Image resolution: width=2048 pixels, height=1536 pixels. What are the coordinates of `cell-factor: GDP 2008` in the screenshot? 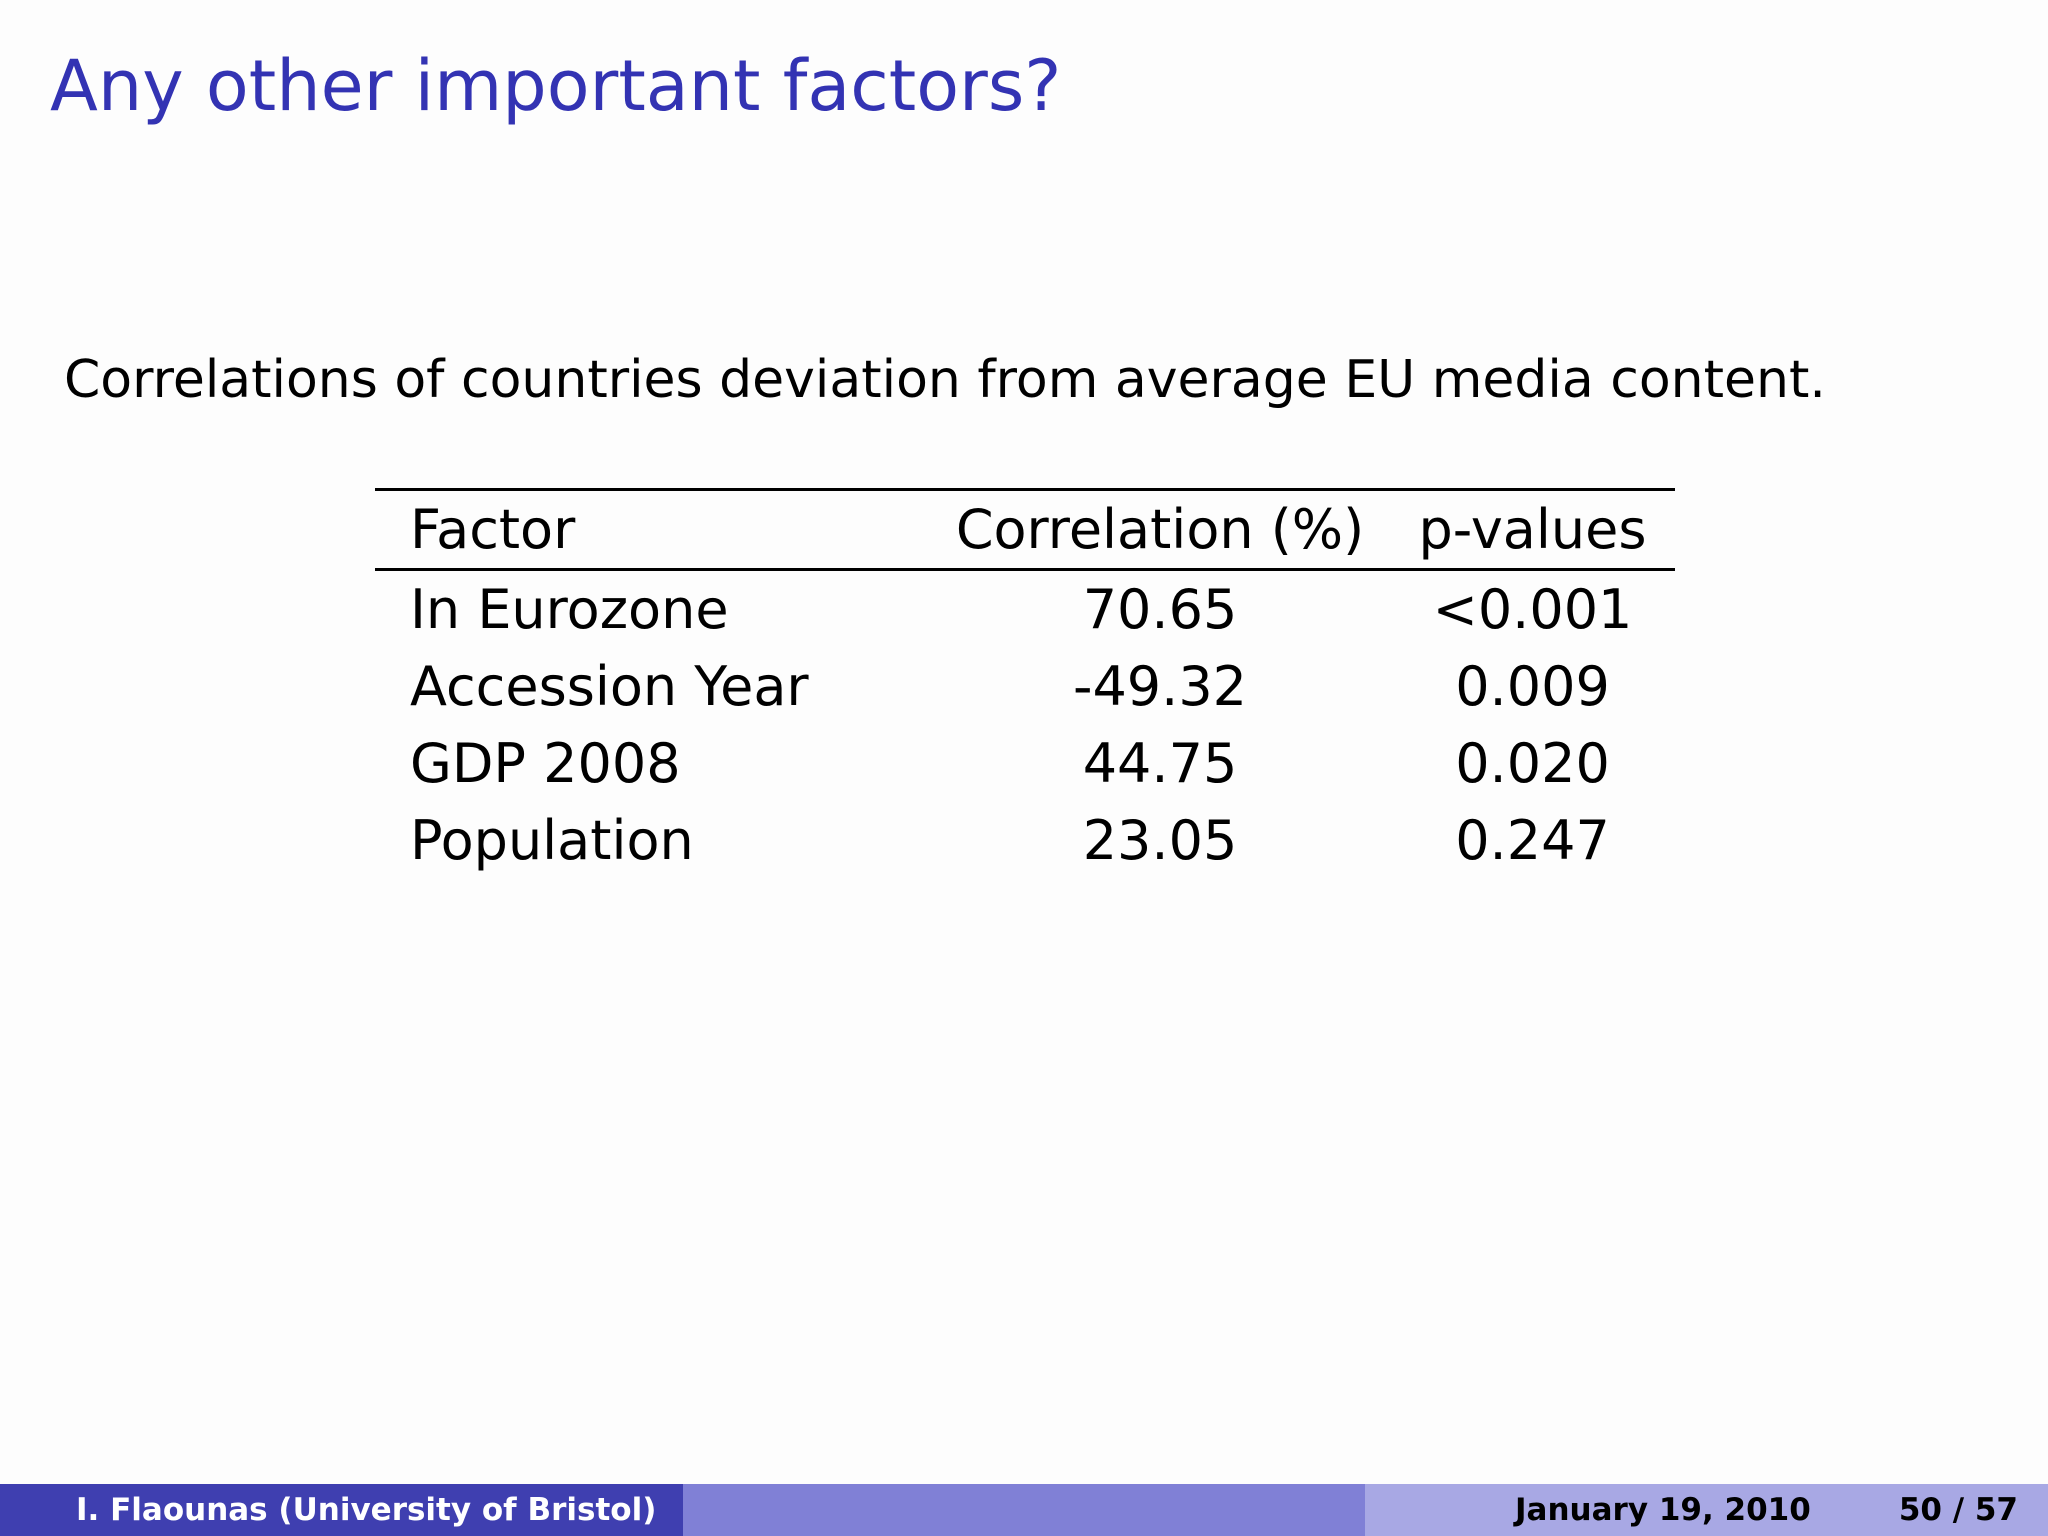 It's located at (545, 763).